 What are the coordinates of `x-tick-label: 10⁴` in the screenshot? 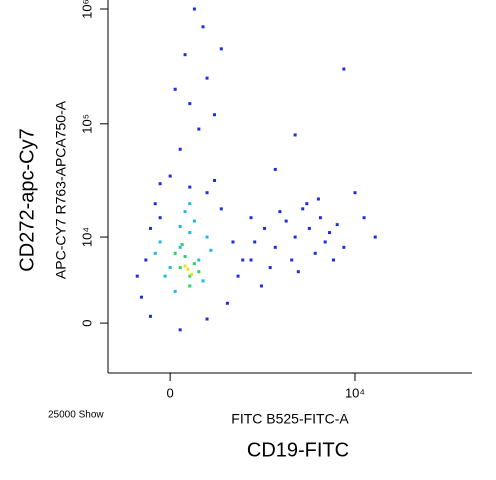 It's located at (355, 392).